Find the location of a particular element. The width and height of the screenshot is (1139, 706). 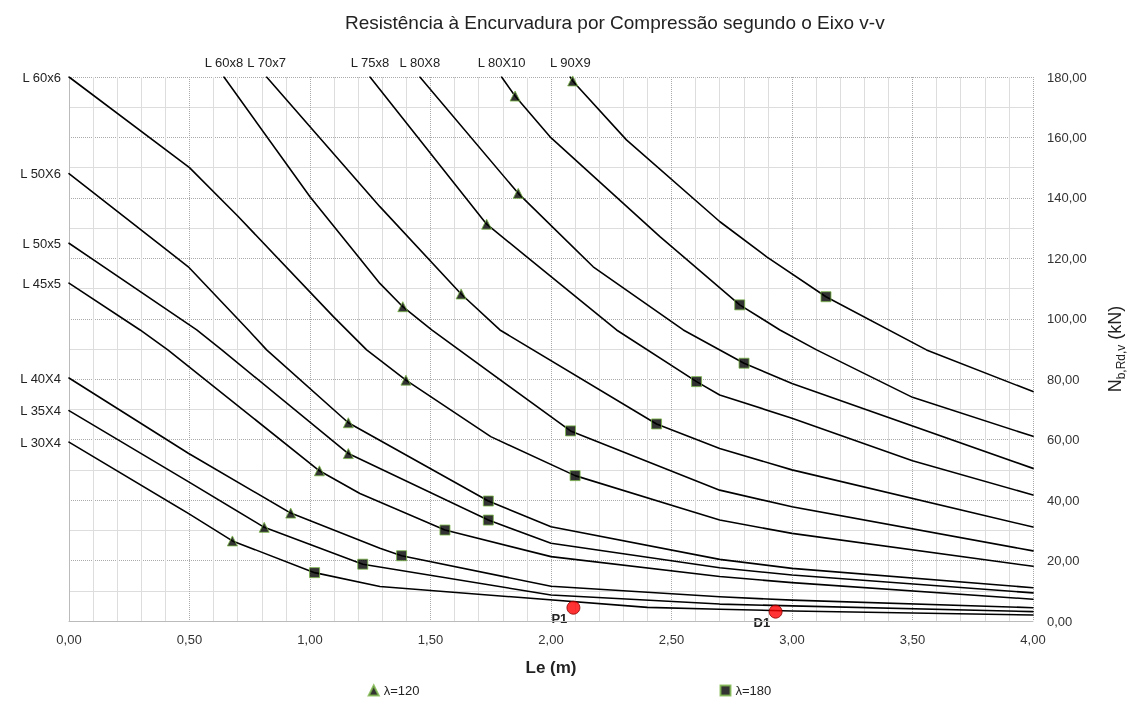

chart-title: Resistência à Encurvadura por Compressão segundo o Eixo v-v is located at coordinates (615, 22).